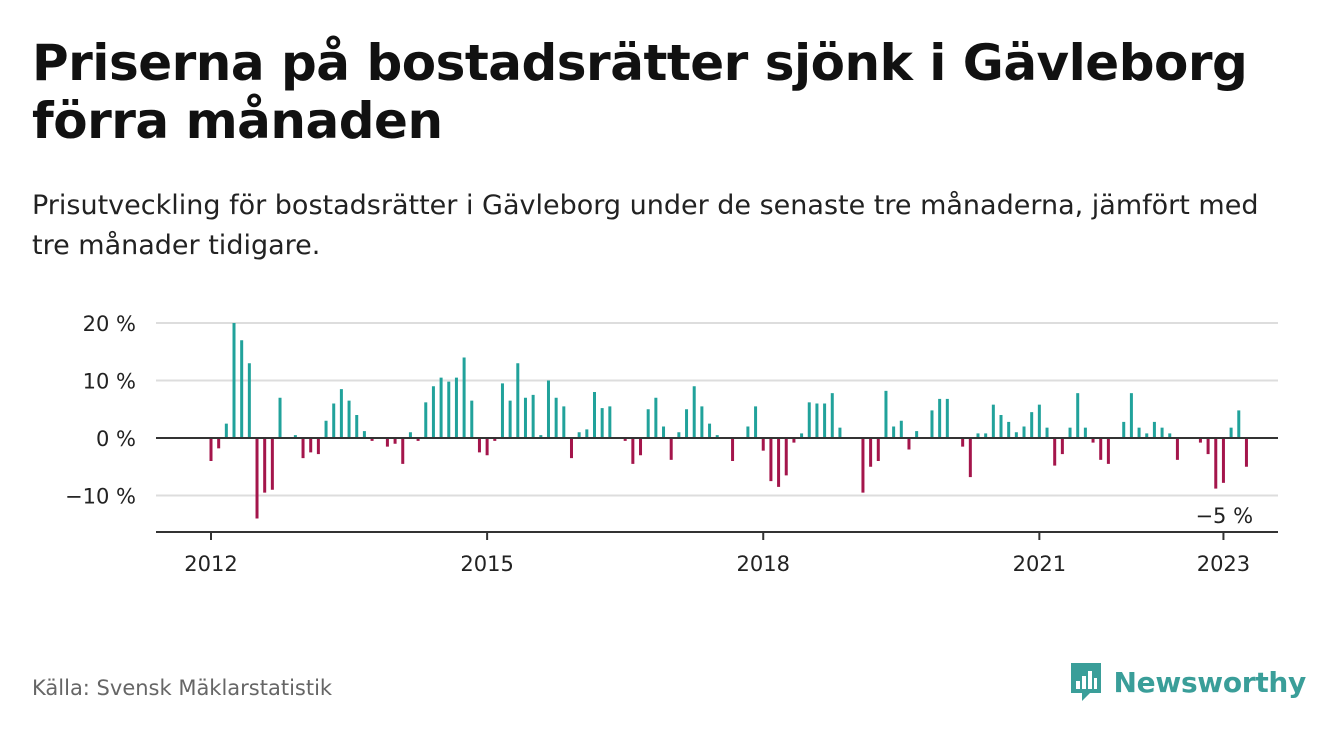 The height and width of the screenshot is (734, 1340). What do you see at coordinates (763, 564) in the screenshot?
I see `x-tick-label: 2018` at bounding box center [763, 564].